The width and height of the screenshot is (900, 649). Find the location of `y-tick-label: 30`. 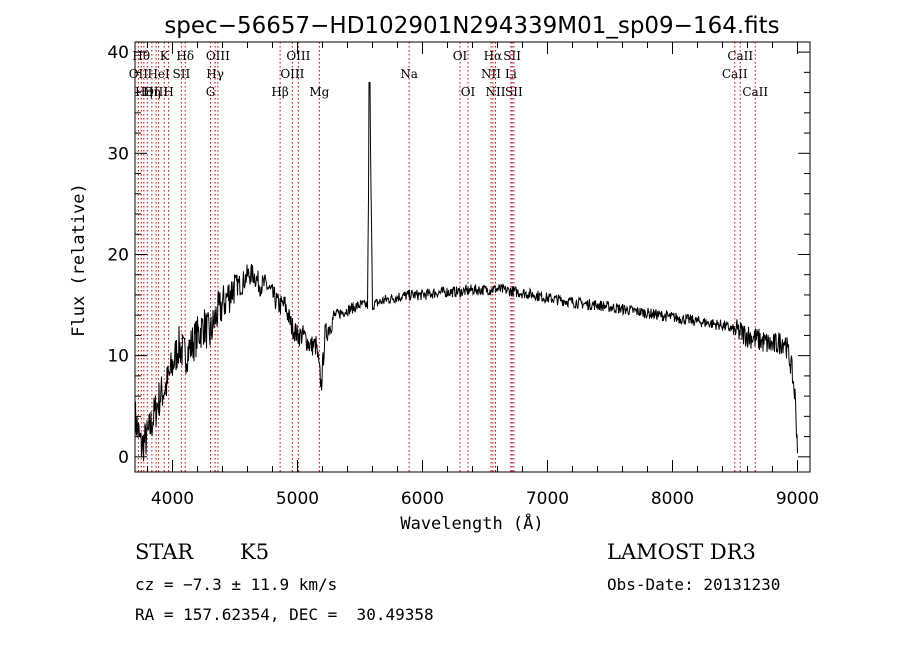

y-tick-label: 30 is located at coordinates (118, 154).